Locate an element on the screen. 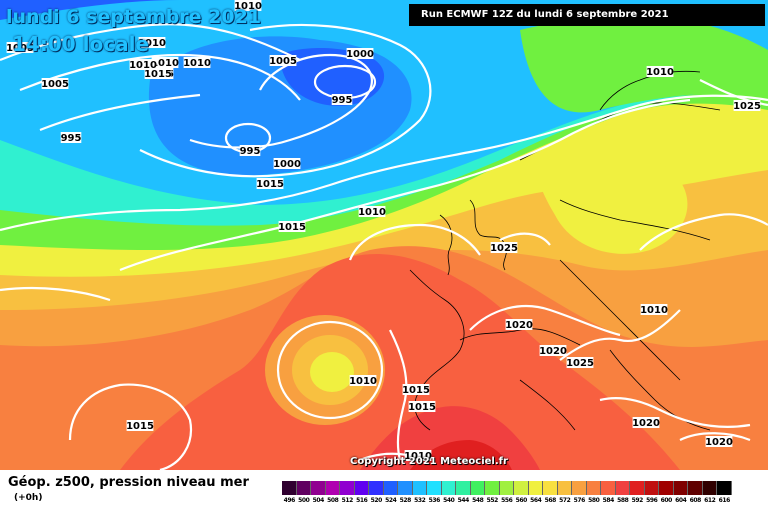 The image size is (768, 512). scale-label: 556 is located at coordinates (507, 500).